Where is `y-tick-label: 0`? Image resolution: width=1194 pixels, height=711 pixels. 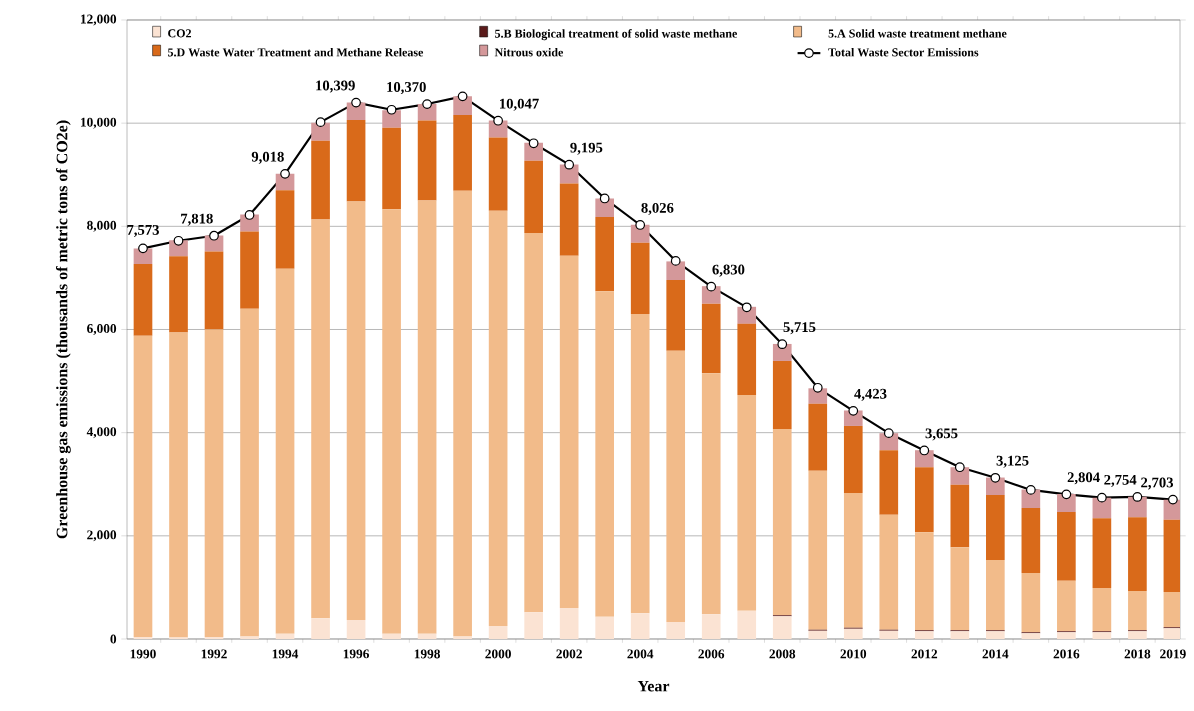 y-tick-label: 0 is located at coordinates (113, 639).